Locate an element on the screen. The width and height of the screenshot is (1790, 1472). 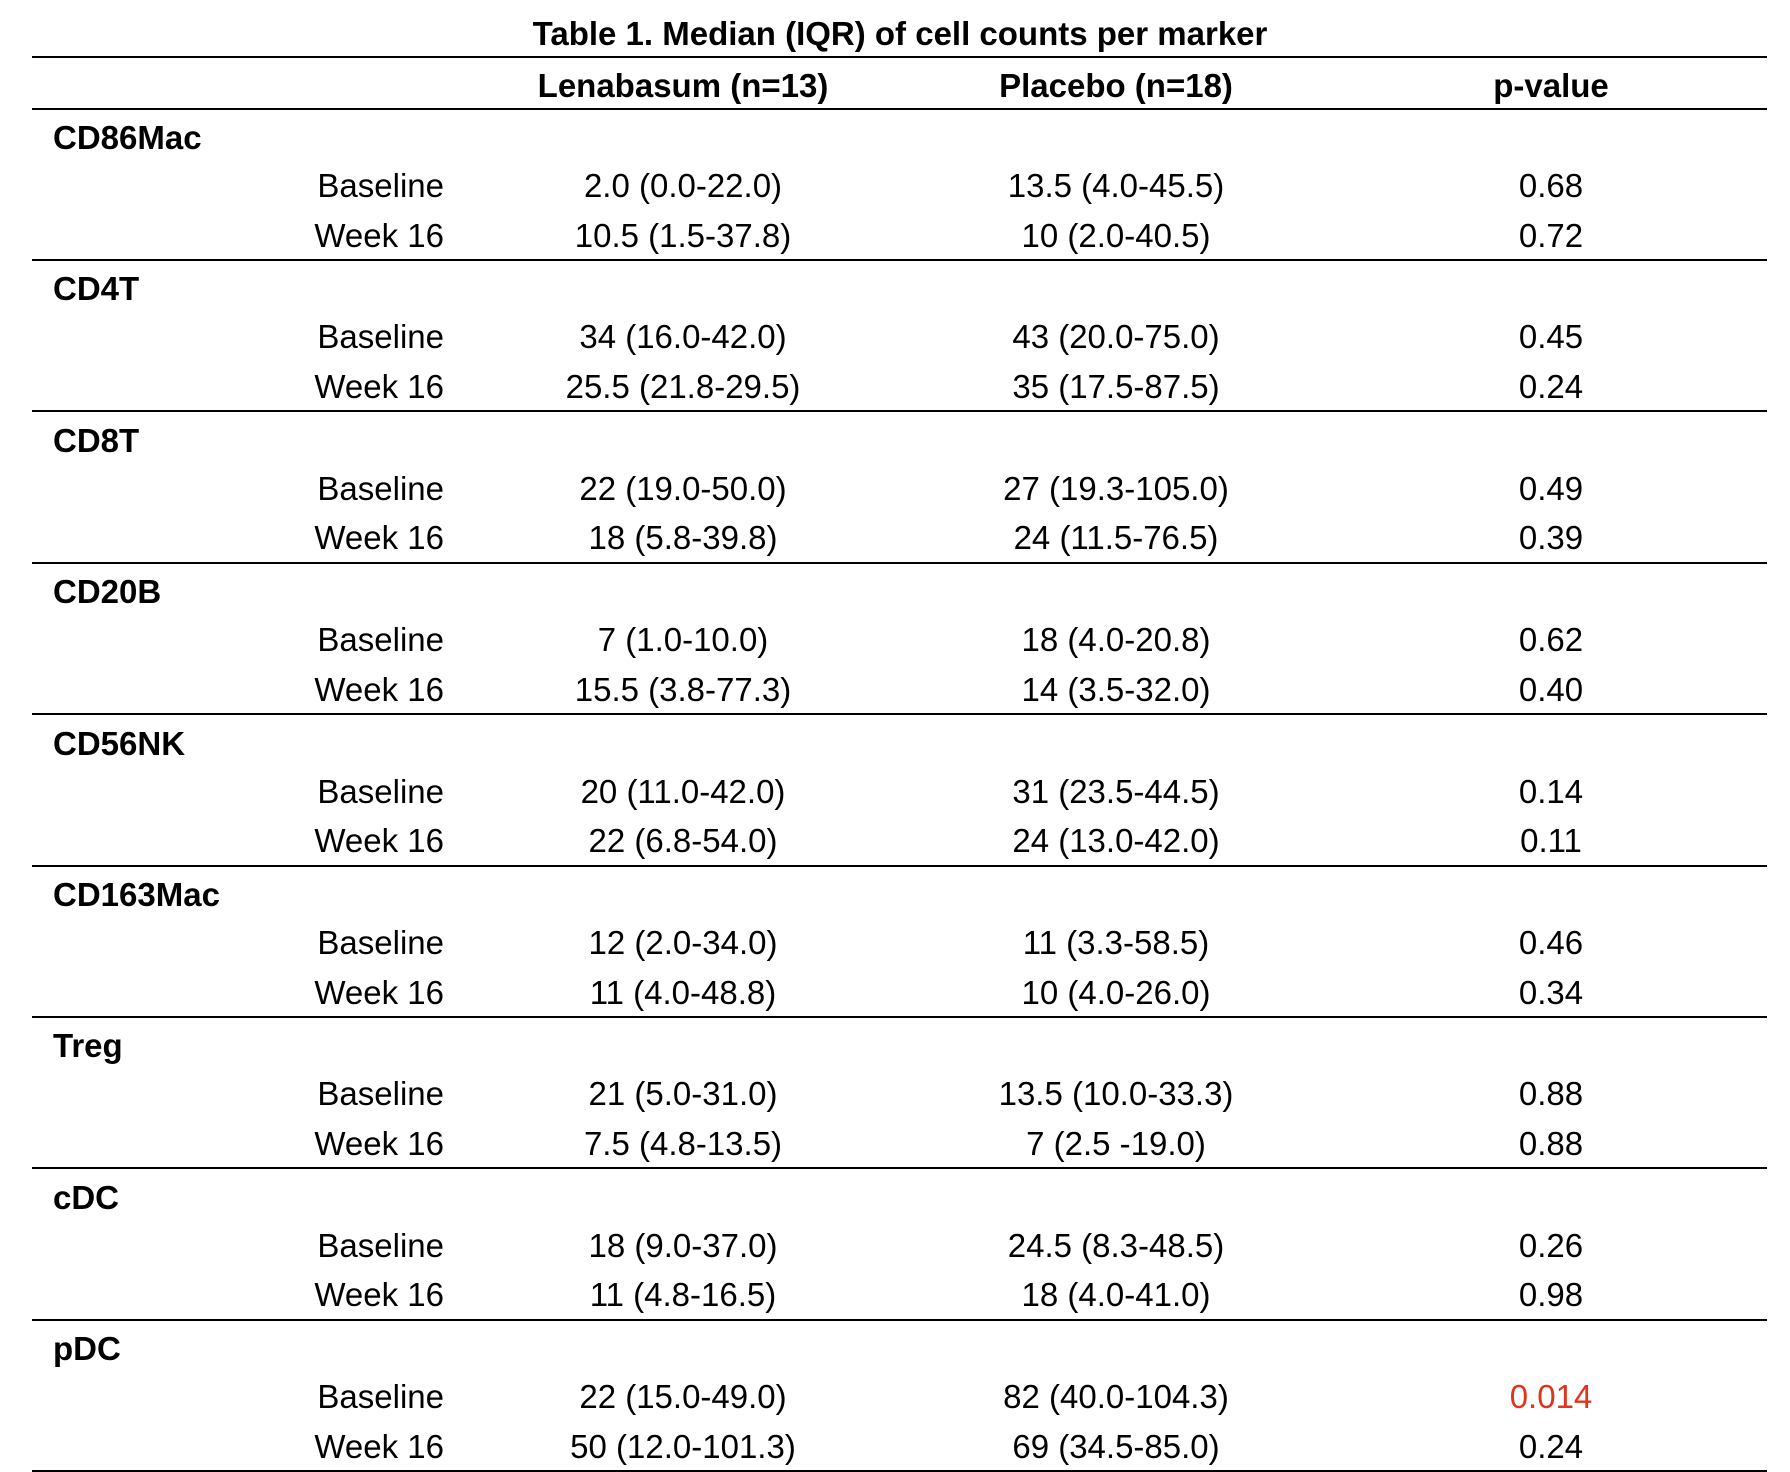
cell: 20 (11.0-42.0) is located at coordinates (683, 791).